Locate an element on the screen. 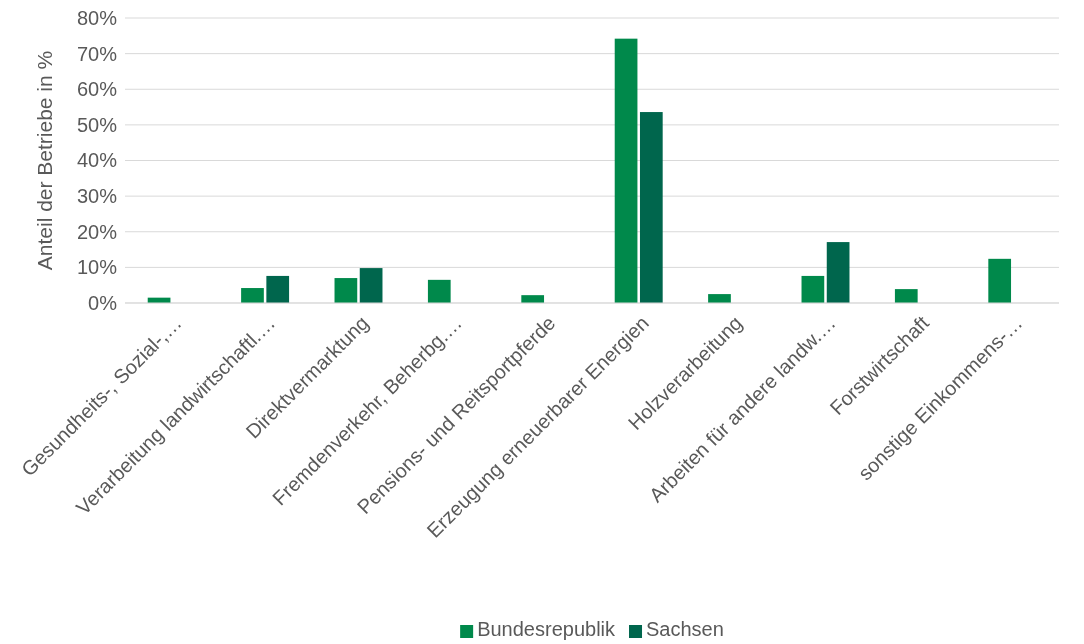  legend-label: Bundesrepublik is located at coordinates (547, 629).